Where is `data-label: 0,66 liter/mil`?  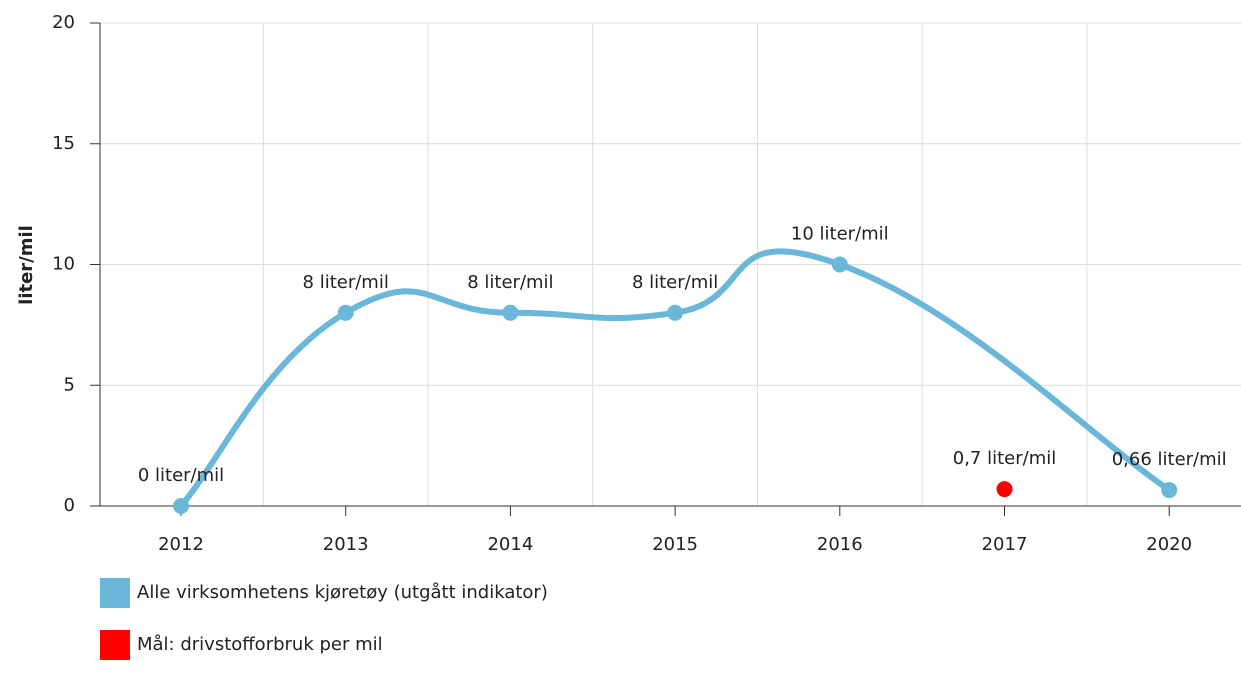 data-label: 0,66 liter/mil is located at coordinates (1169, 459).